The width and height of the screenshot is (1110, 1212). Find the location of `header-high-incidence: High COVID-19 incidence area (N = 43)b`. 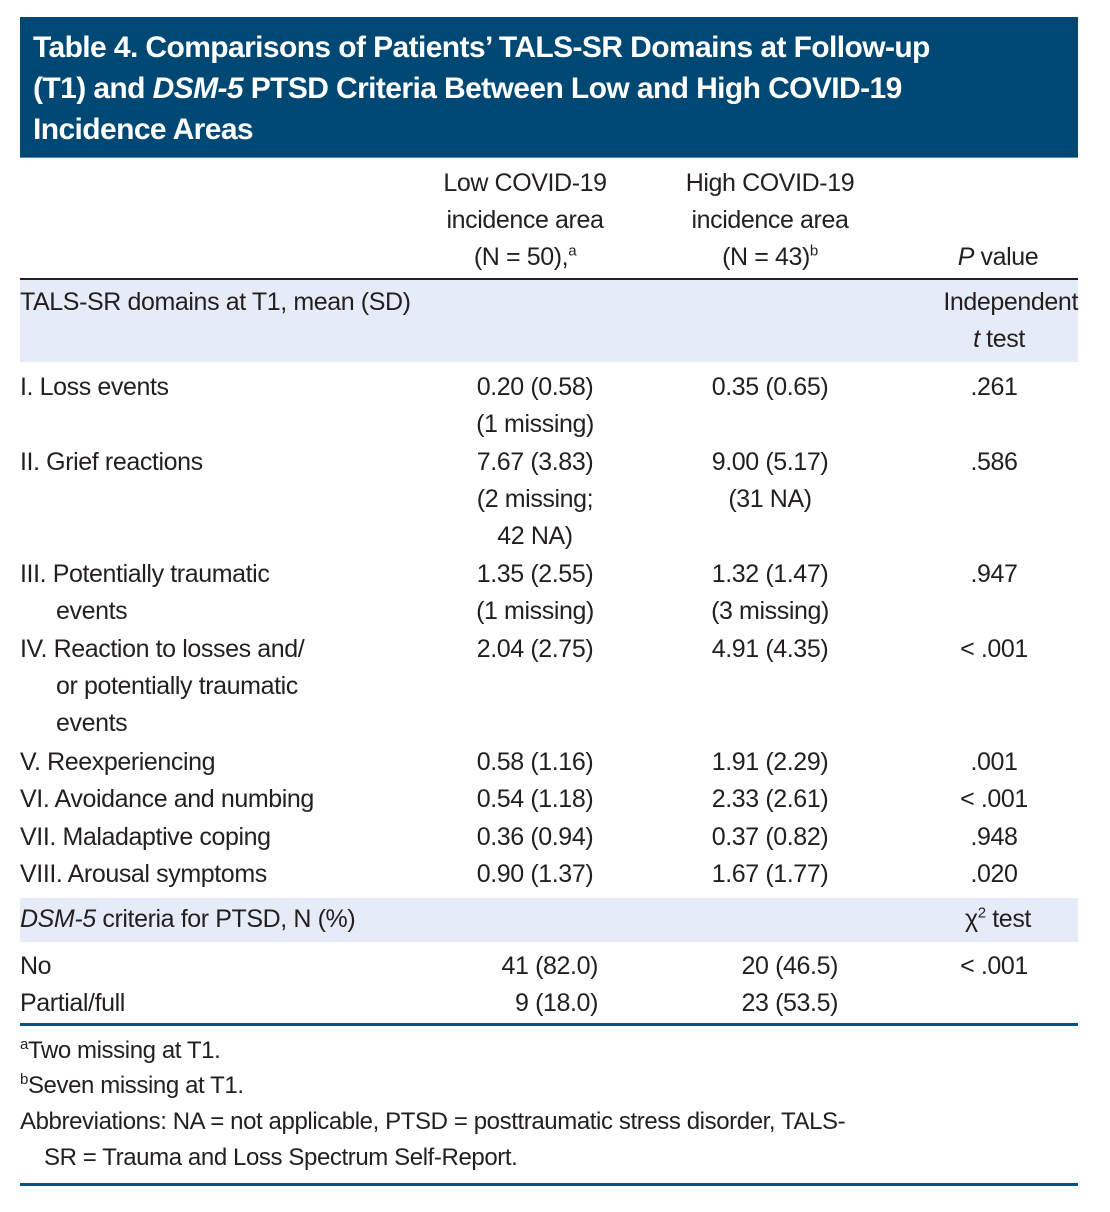

header-high-incidence: High COVID-19 incidence area (N = 43)b is located at coordinates (770, 220).